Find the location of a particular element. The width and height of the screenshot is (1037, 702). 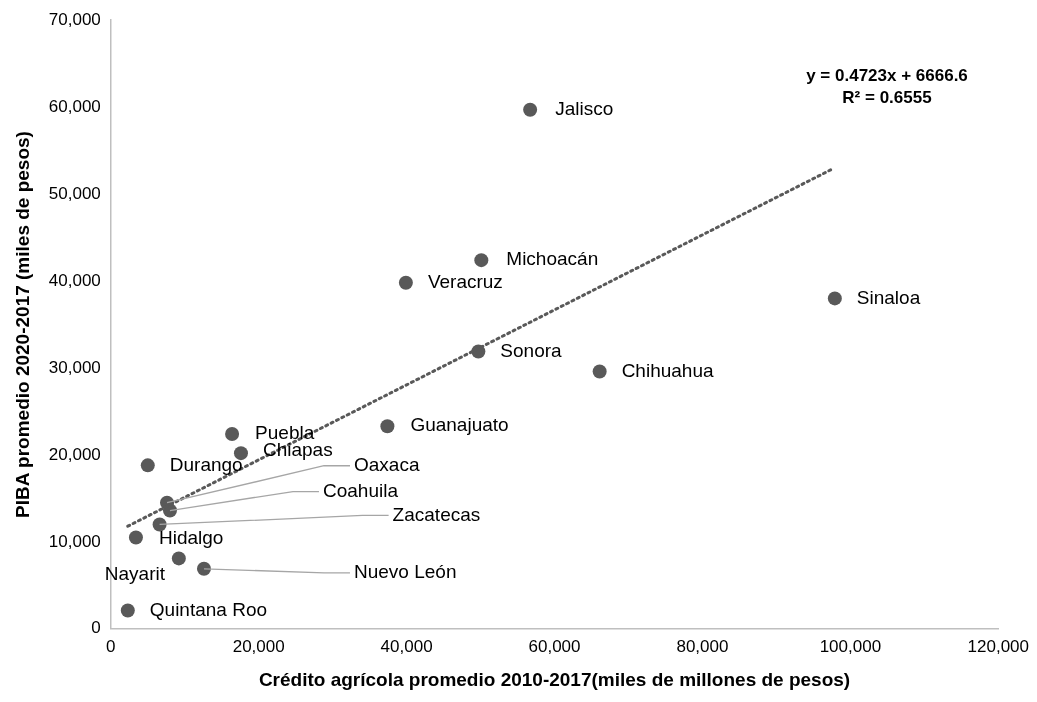

annotation: Oaxaca is located at coordinates (387, 464).